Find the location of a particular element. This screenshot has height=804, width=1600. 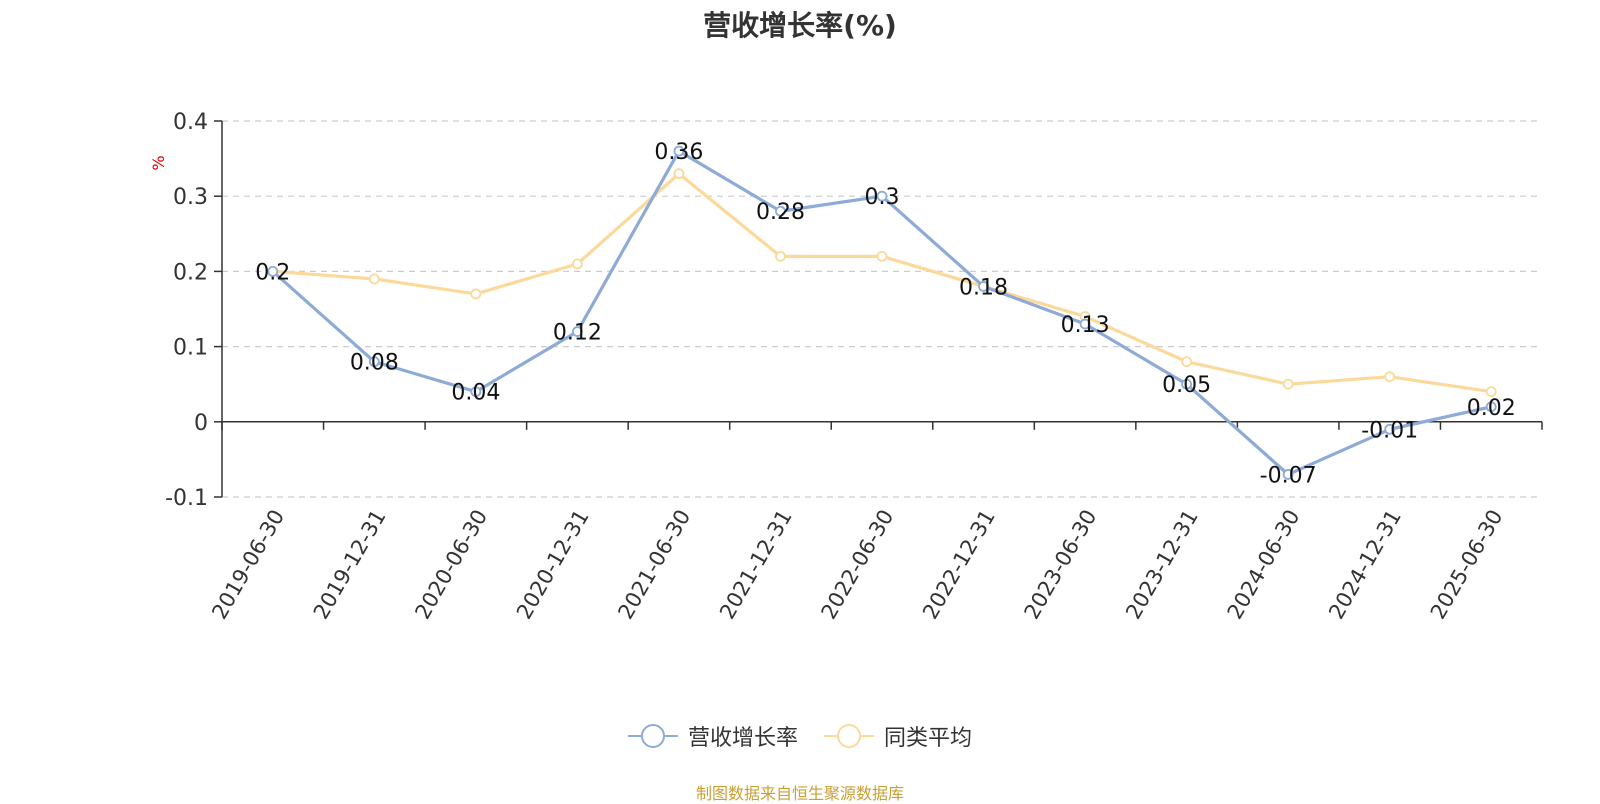

x-tick-label: 2023-12-31 is located at coordinates (1162, 565).